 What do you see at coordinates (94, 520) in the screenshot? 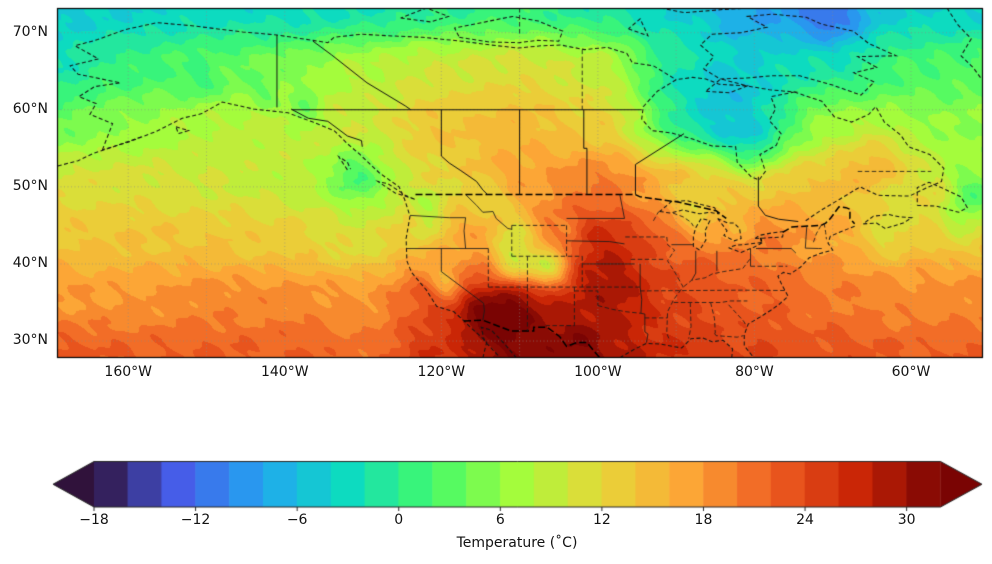
I see `colorbar-tick-label: −18` at bounding box center [94, 520].